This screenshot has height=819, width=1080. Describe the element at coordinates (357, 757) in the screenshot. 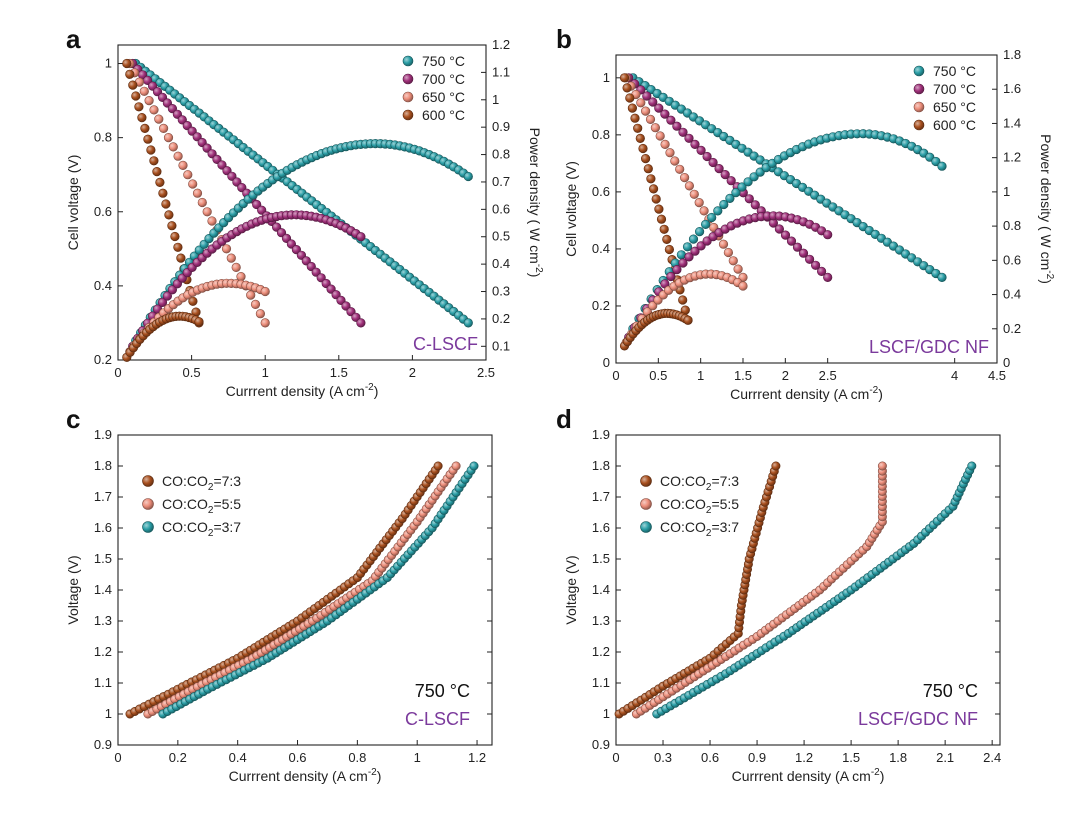

I see `x-tick-label: 0.8` at that location.